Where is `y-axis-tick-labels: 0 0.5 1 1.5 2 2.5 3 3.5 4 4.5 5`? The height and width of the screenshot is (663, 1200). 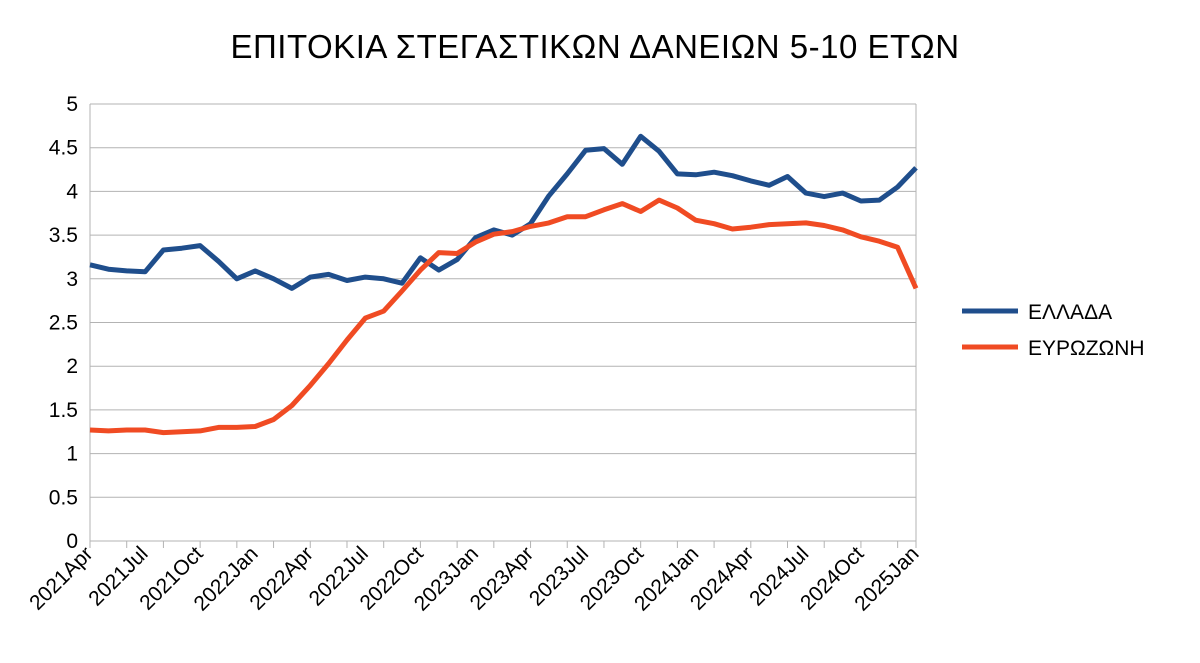 y-axis-tick-labels: 0 0.5 1 1.5 2 2.5 3 3.5 4 4.5 5 is located at coordinates (64, 323).